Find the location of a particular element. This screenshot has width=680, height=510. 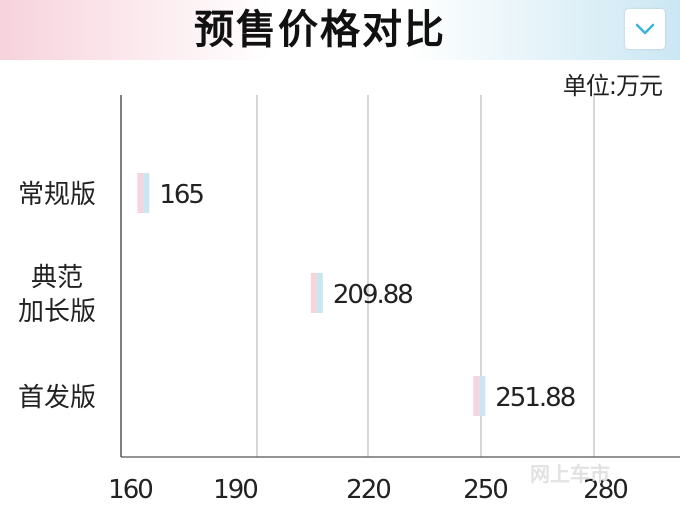

x-tick-label: 160 is located at coordinates (130, 490).